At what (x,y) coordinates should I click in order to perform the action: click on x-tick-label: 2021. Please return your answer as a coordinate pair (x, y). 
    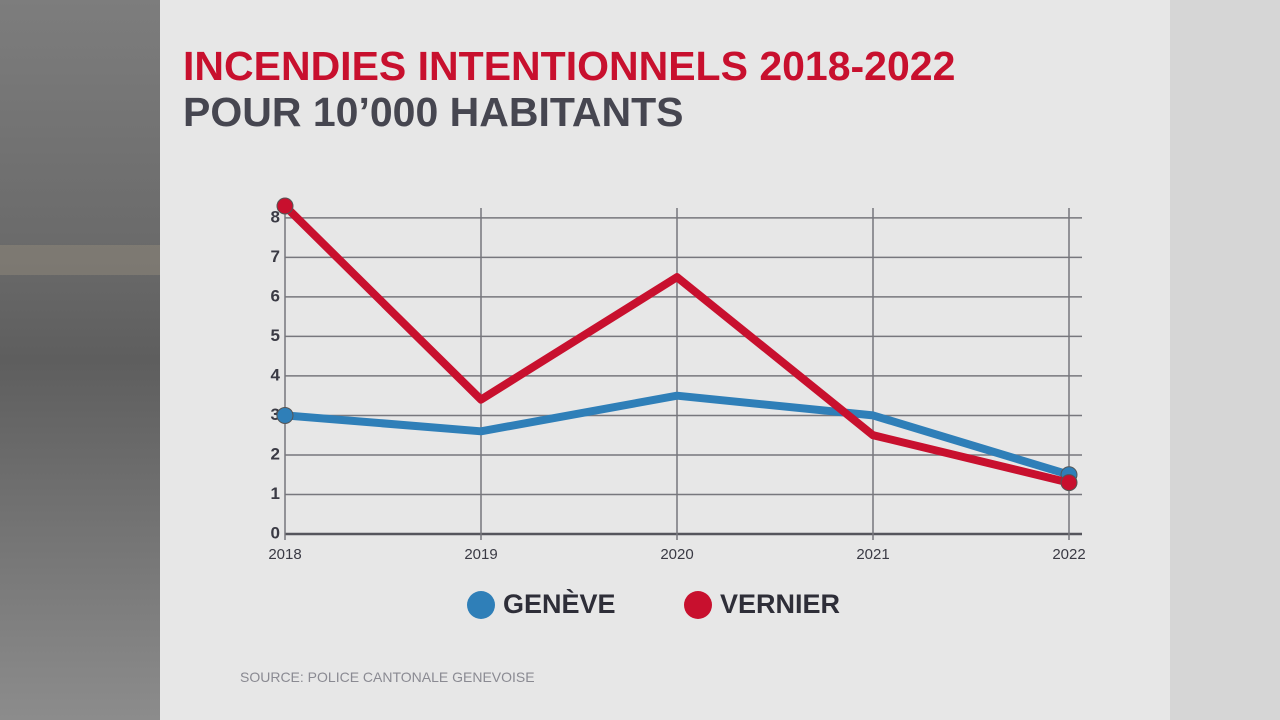
    Looking at the image, I should click on (872, 554).